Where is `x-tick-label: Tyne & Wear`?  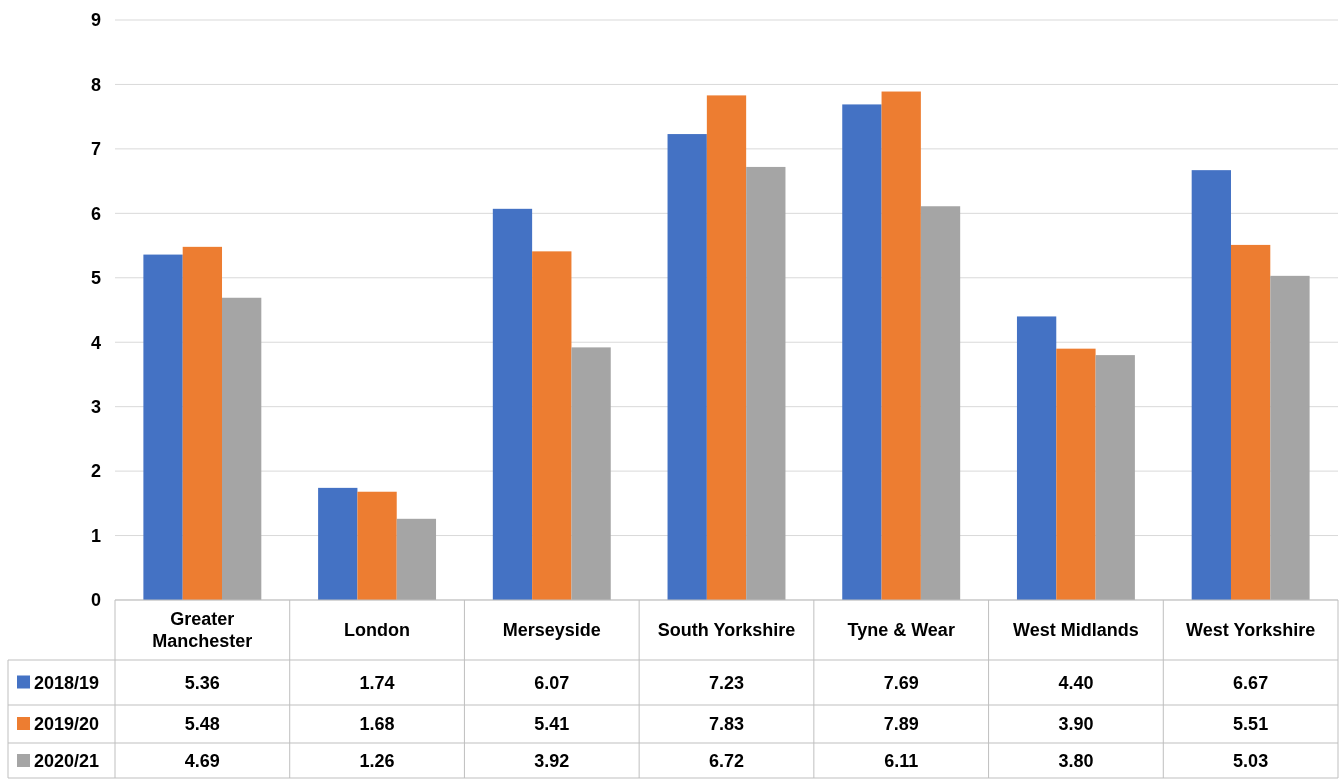
x-tick-label: Tyne & Wear is located at coordinates (901, 630).